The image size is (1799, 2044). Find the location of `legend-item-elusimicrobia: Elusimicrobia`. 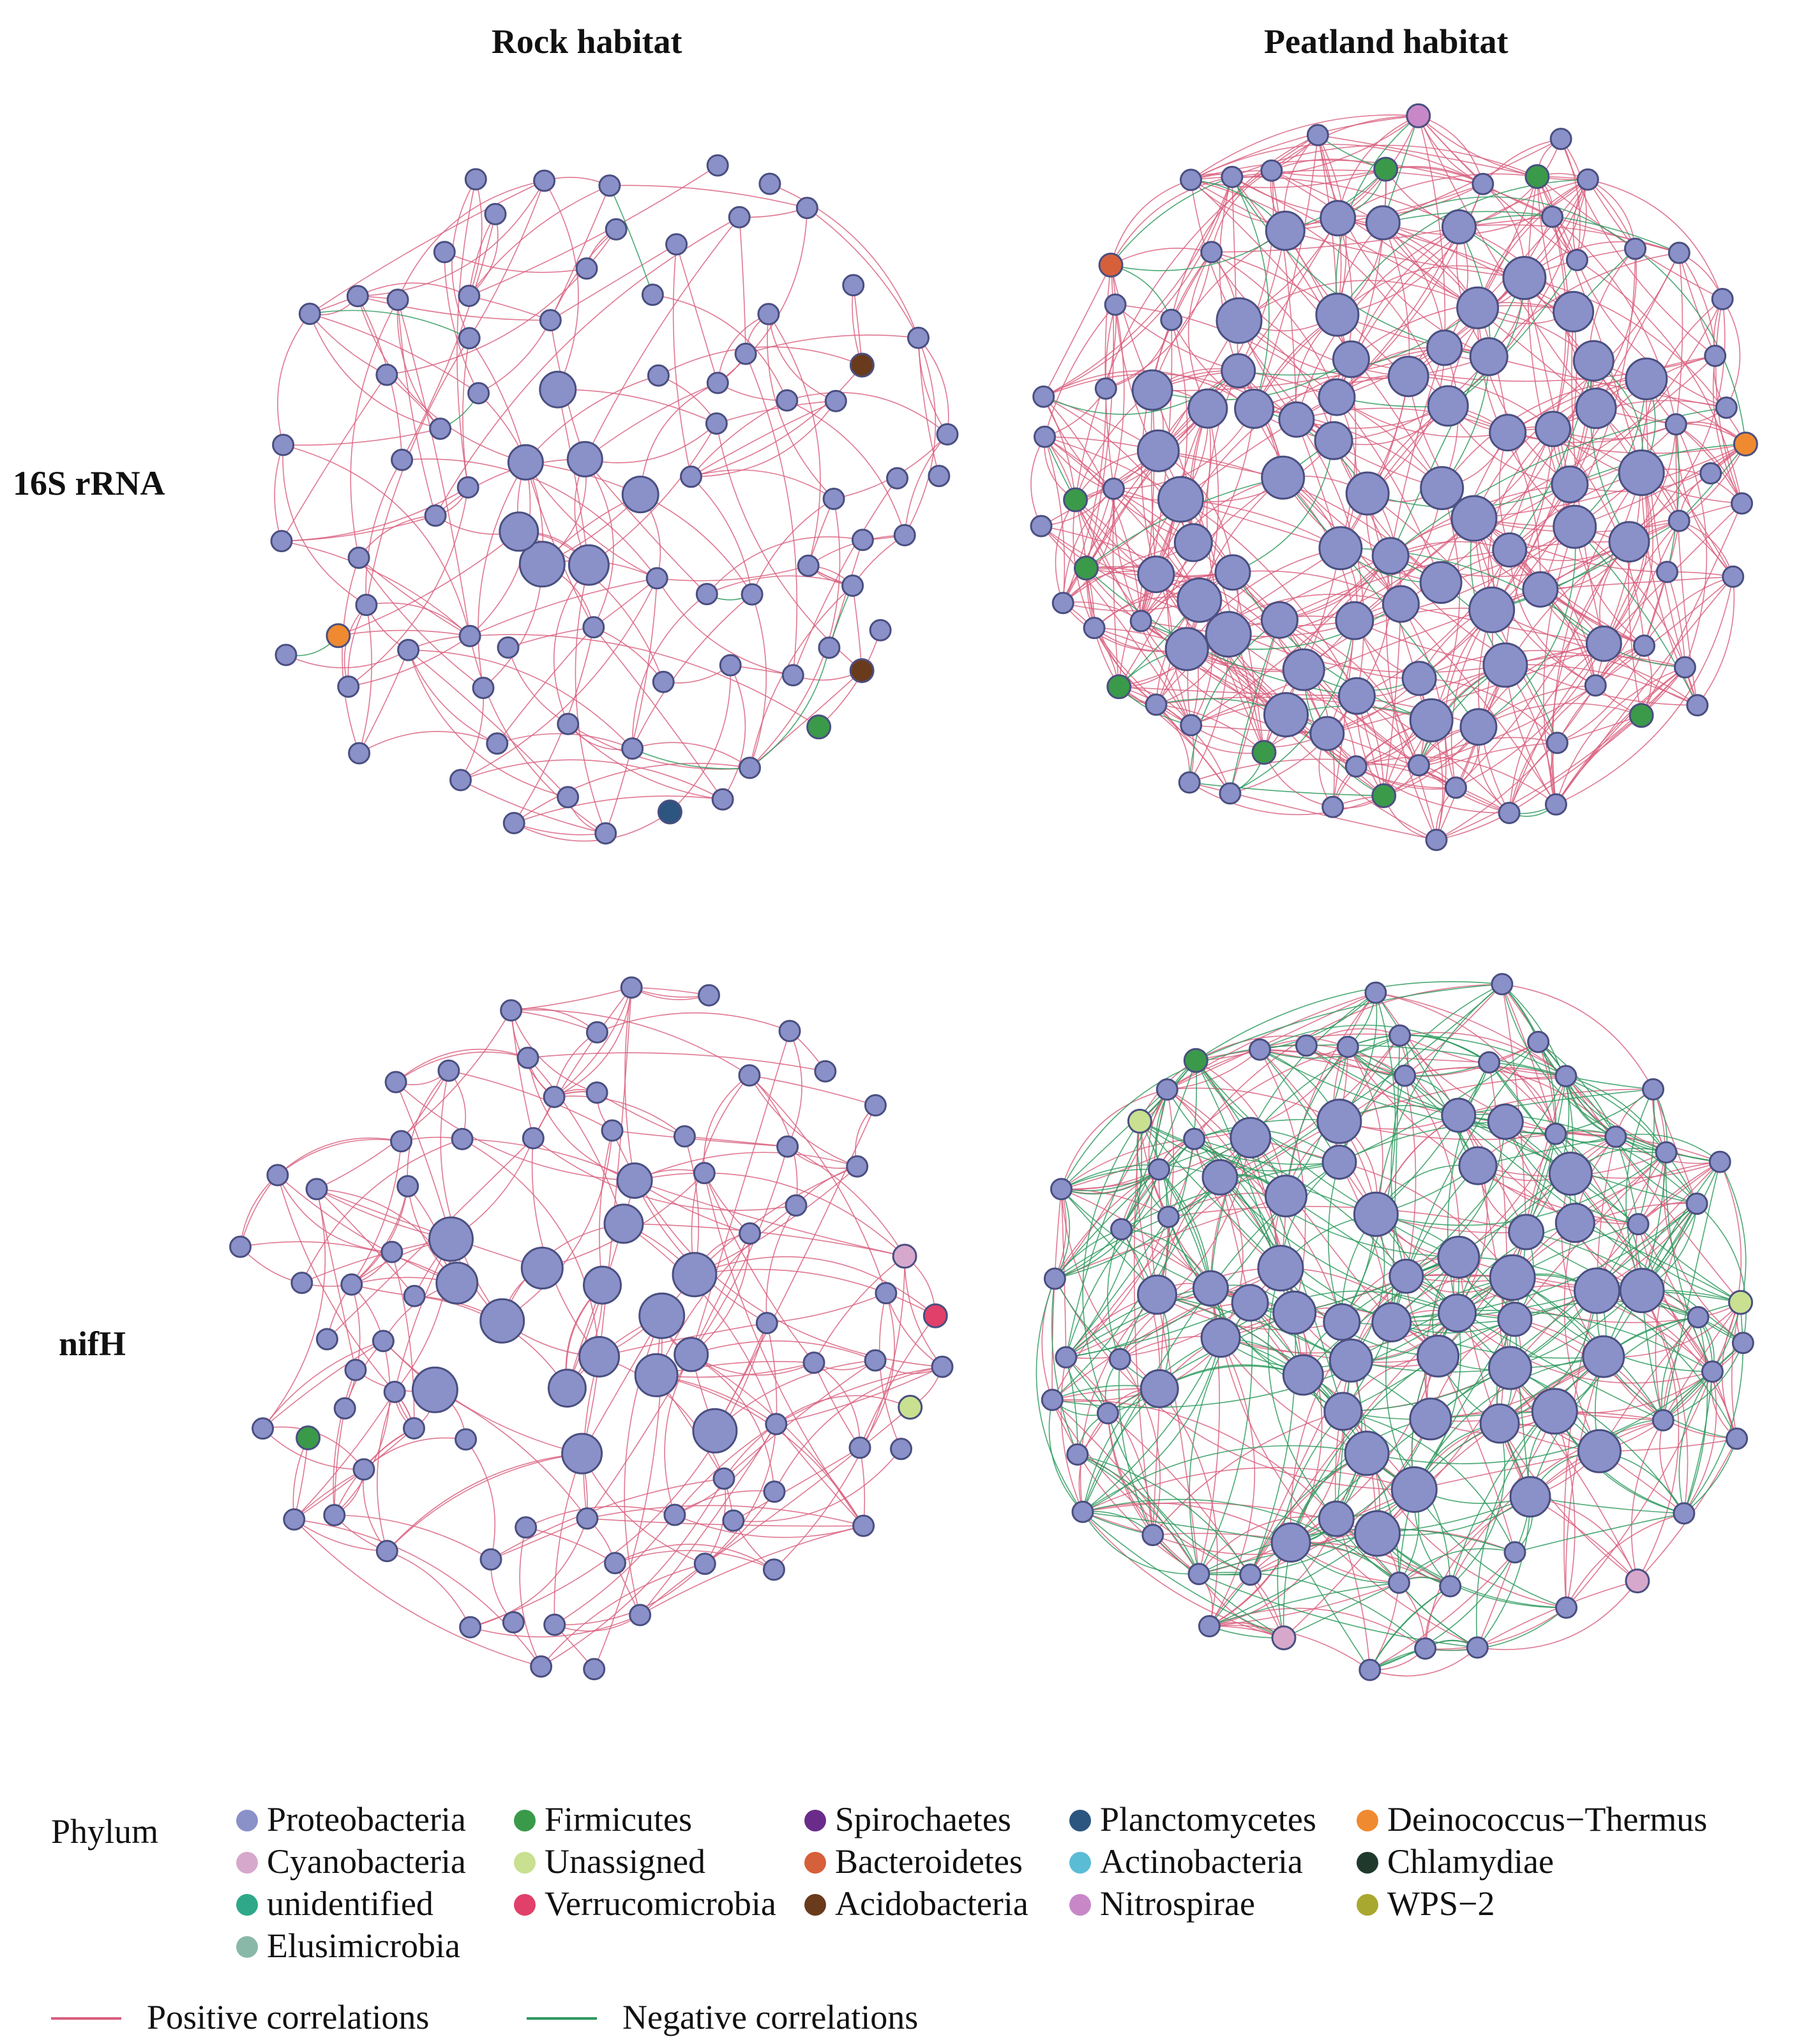

legend-item-elusimicrobia: Elusimicrobia is located at coordinates (348, 1945).